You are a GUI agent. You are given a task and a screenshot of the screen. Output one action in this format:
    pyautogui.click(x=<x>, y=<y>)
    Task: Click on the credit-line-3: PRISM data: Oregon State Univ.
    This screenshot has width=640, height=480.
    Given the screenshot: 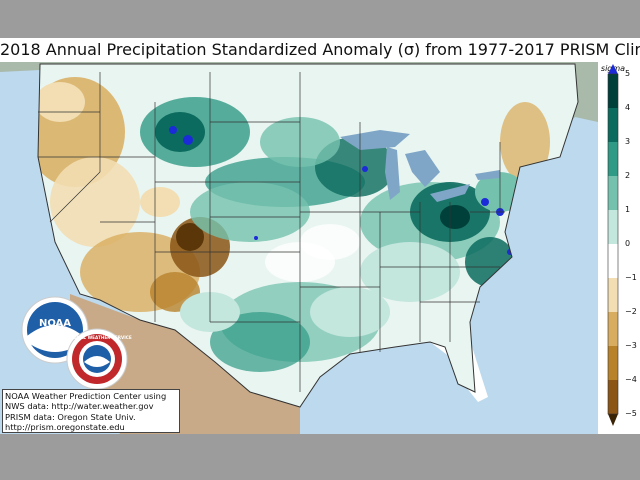 What is the action you would take?
    pyautogui.click(x=70, y=416)
    